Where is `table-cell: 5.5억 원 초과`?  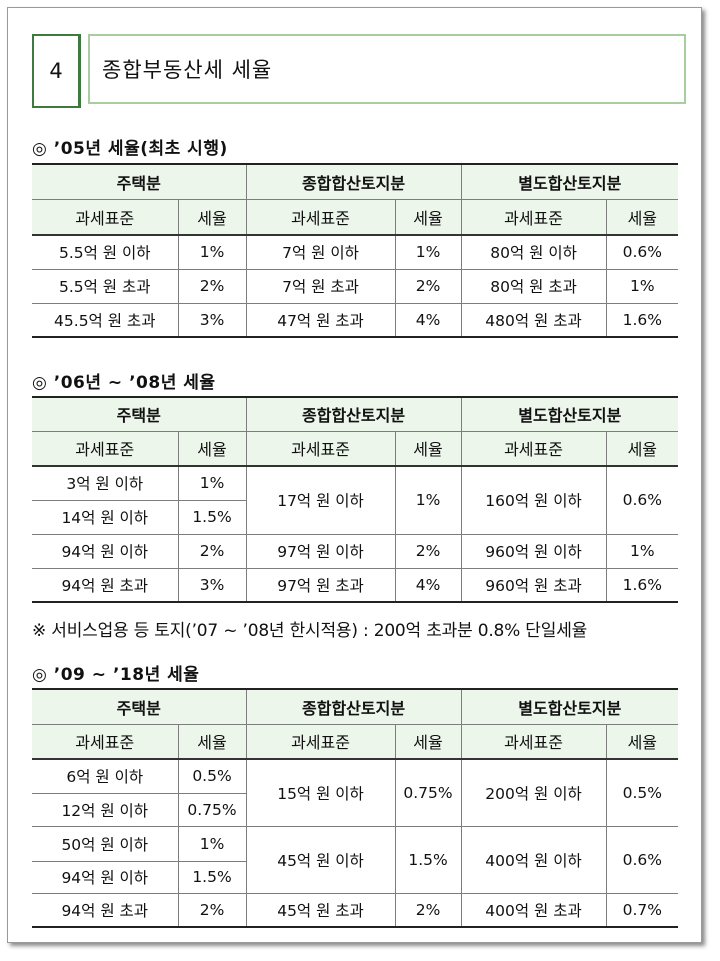
table-cell: 5.5억 원 초과 is located at coordinates (105, 286).